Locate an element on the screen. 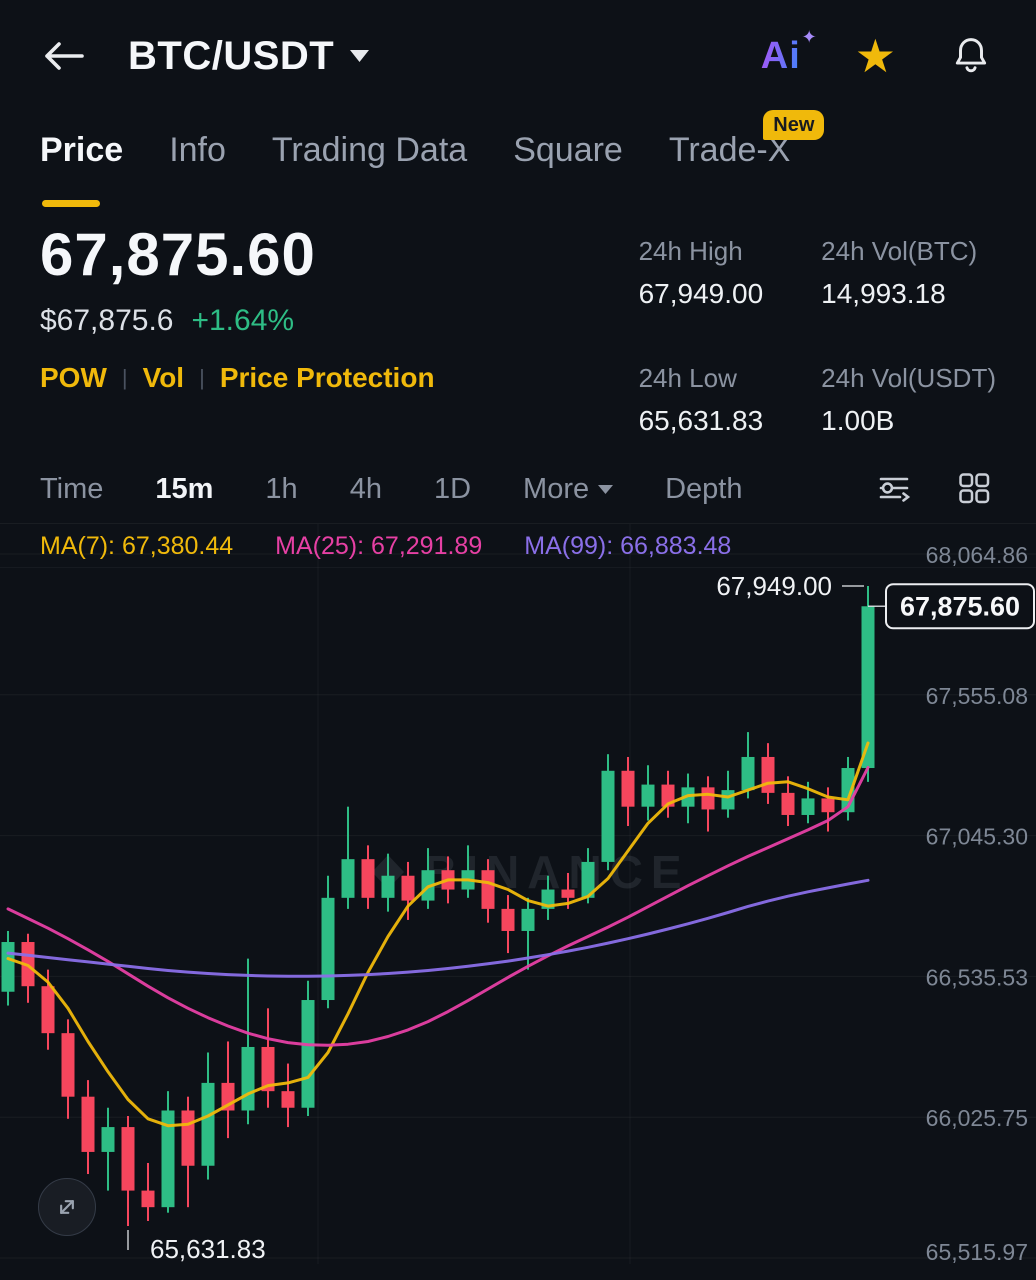 The width and height of the screenshot is (1036, 1280). new-badge: New is located at coordinates (794, 125).